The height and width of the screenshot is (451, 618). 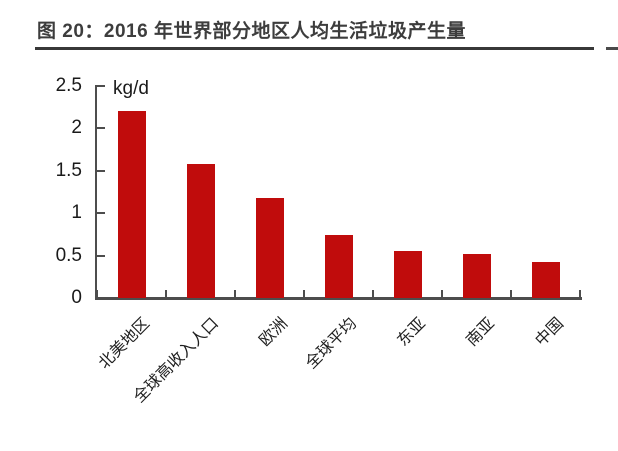 What do you see at coordinates (76, 128) in the screenshot?
I see `y-tick-label: 2` at bounding box center [76, 128].